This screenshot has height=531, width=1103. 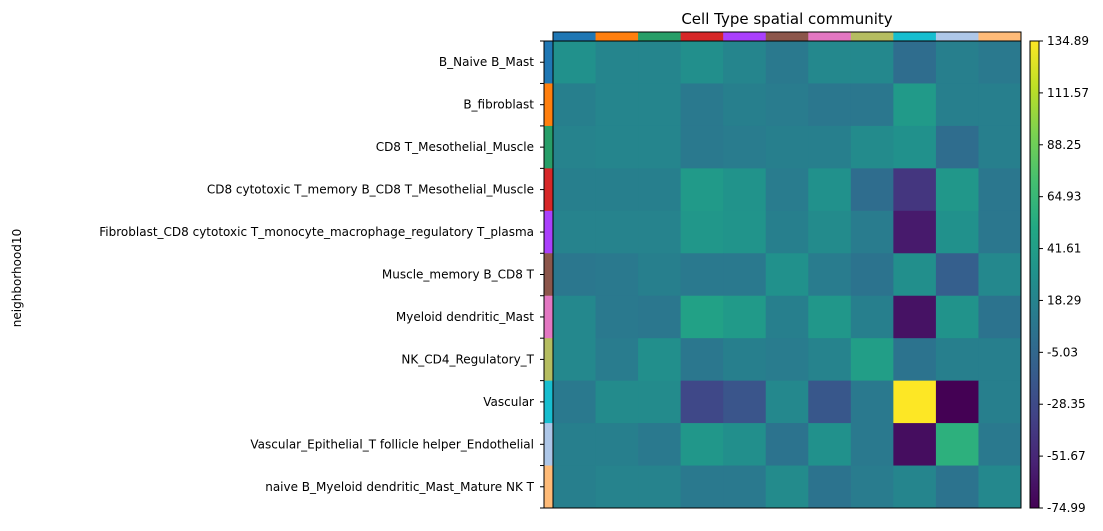 What do you see at coordinates (458, 275) in the screenshot?
I see `row-label: Muscle_memory B_CD8 T` at bounding box center [458, 275].